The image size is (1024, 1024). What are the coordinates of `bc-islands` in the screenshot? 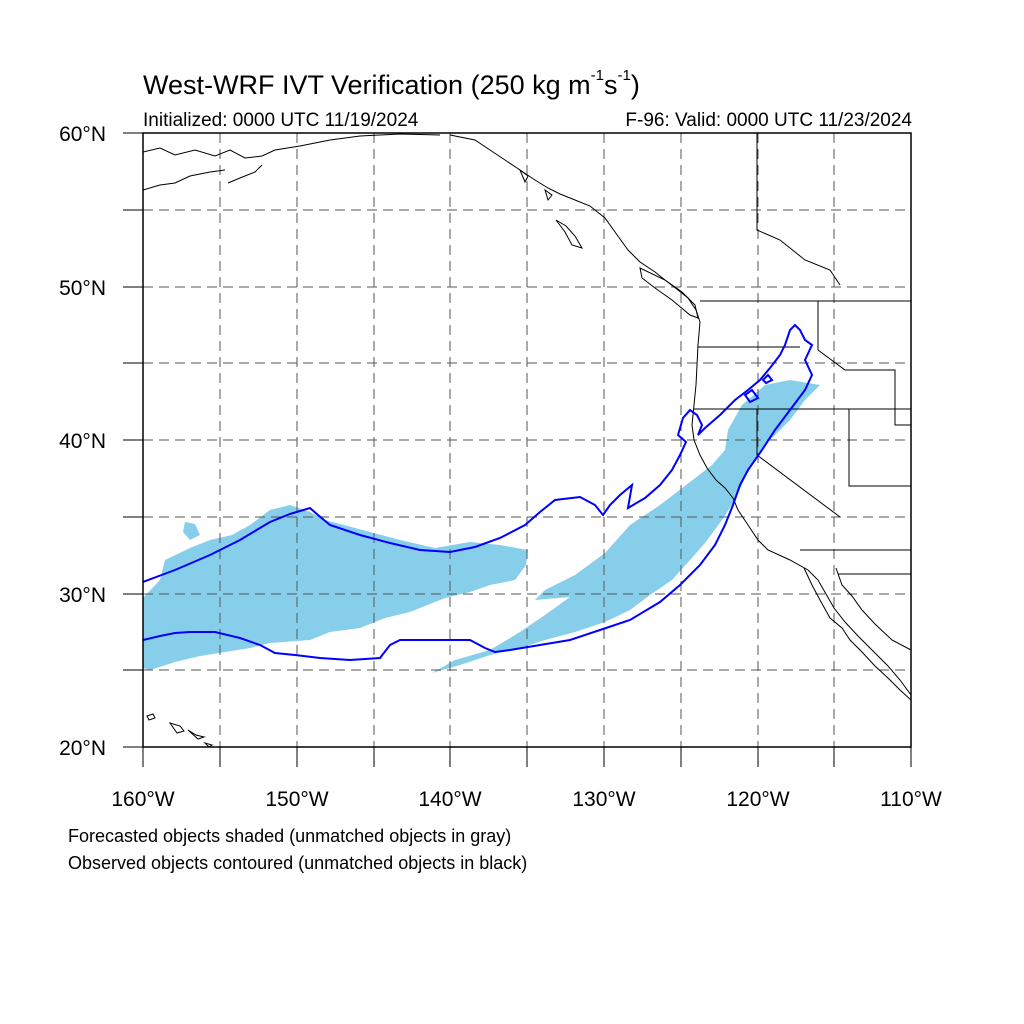 It's located at (551, 208).